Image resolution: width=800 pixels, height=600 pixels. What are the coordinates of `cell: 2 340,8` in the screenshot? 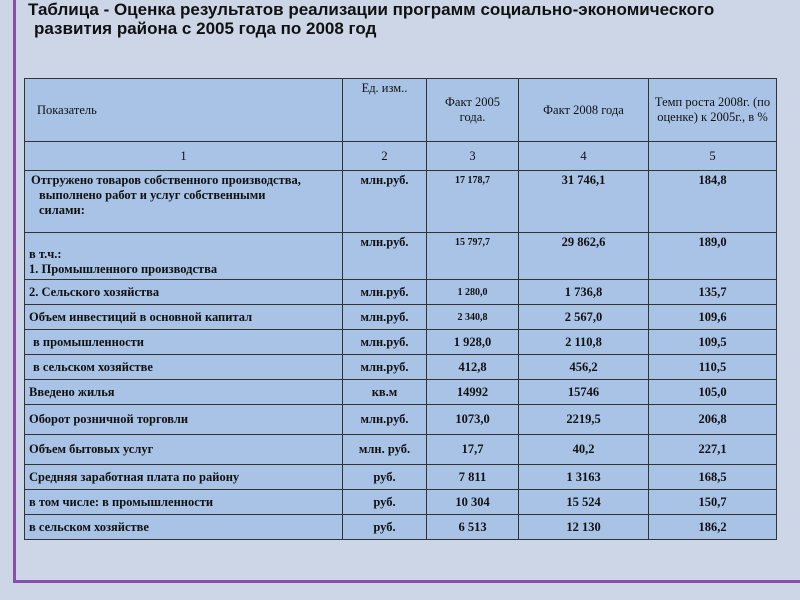 It's located at (472, 317).